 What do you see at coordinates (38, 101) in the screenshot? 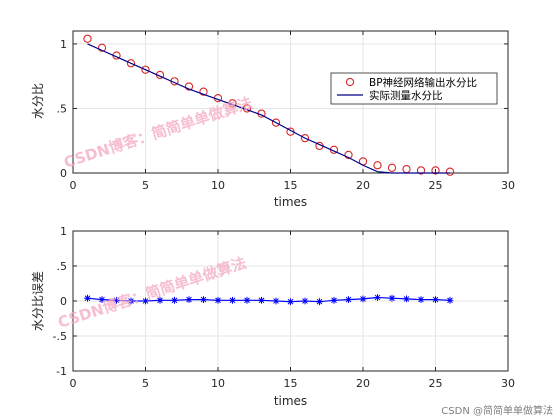
I see `y-axis-title: 水分比` at bounding box center [38, 101].